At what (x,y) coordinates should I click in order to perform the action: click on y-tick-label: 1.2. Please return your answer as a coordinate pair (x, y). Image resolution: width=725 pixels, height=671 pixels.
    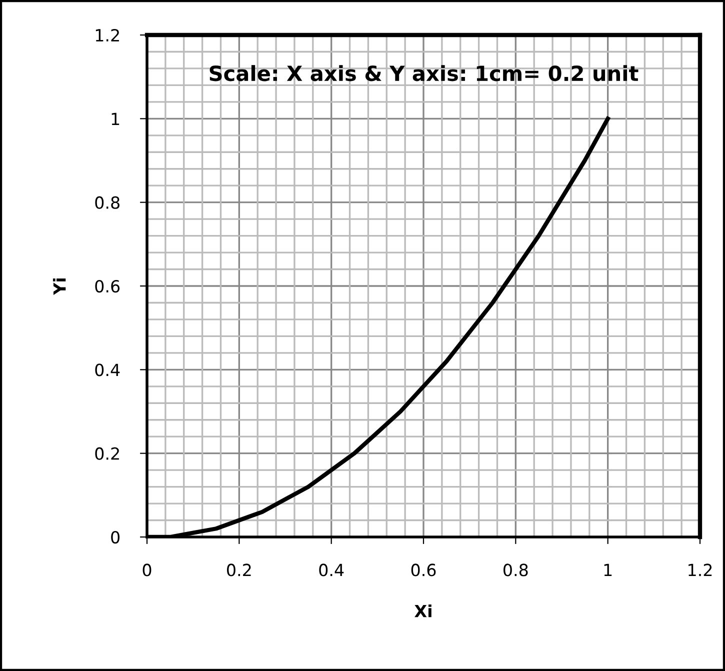
    Looking at the image, I should click on (107, 35).